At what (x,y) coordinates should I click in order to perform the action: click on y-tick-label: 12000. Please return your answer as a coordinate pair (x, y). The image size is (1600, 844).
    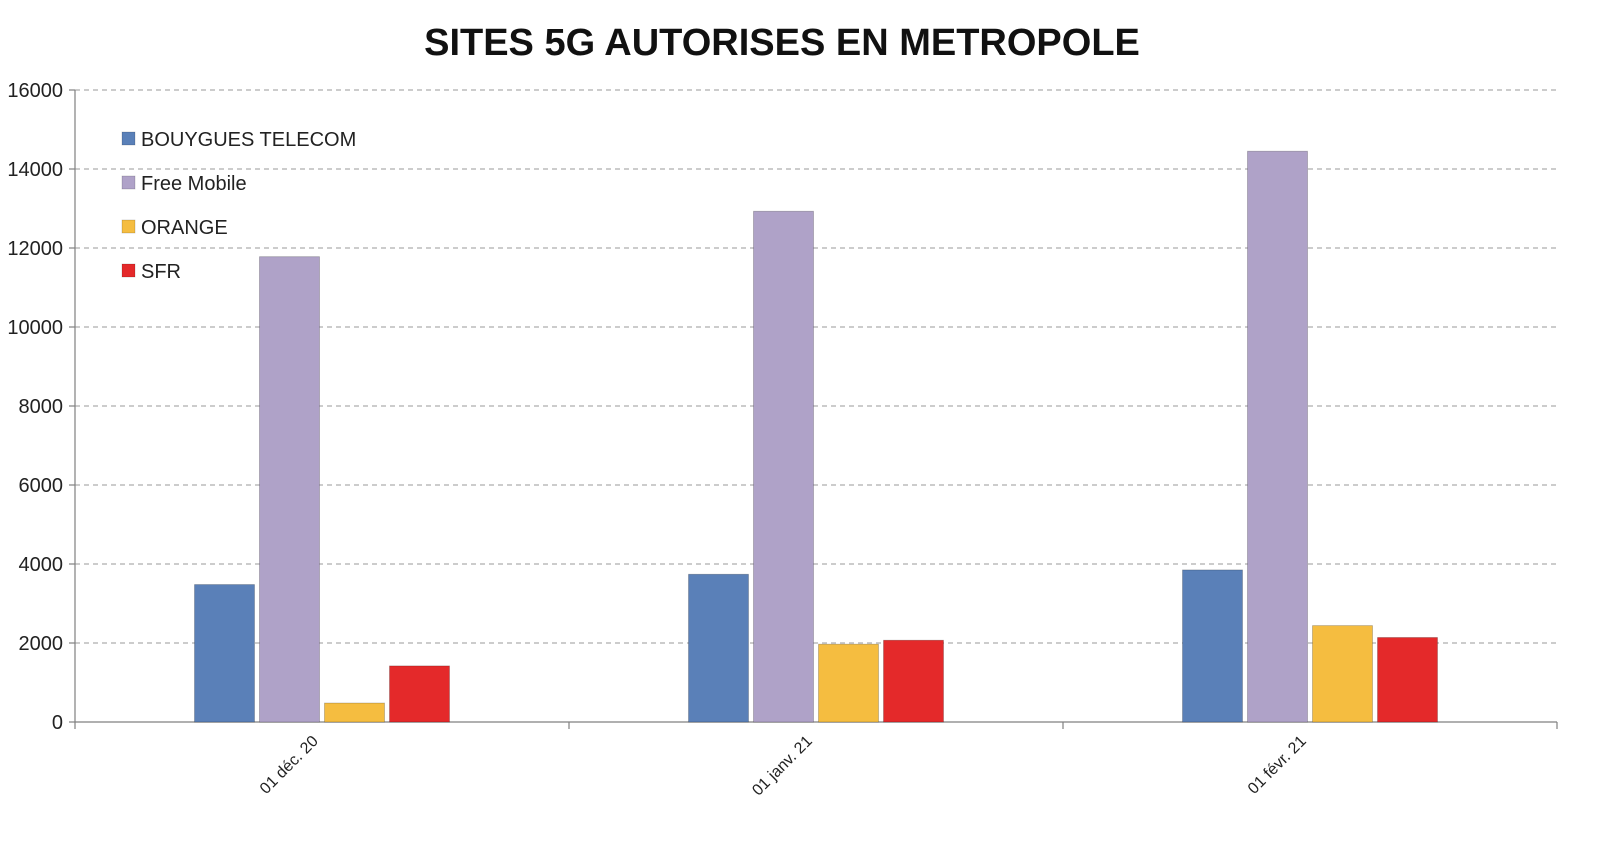
    Looking at the image, I should click on (35, 249).